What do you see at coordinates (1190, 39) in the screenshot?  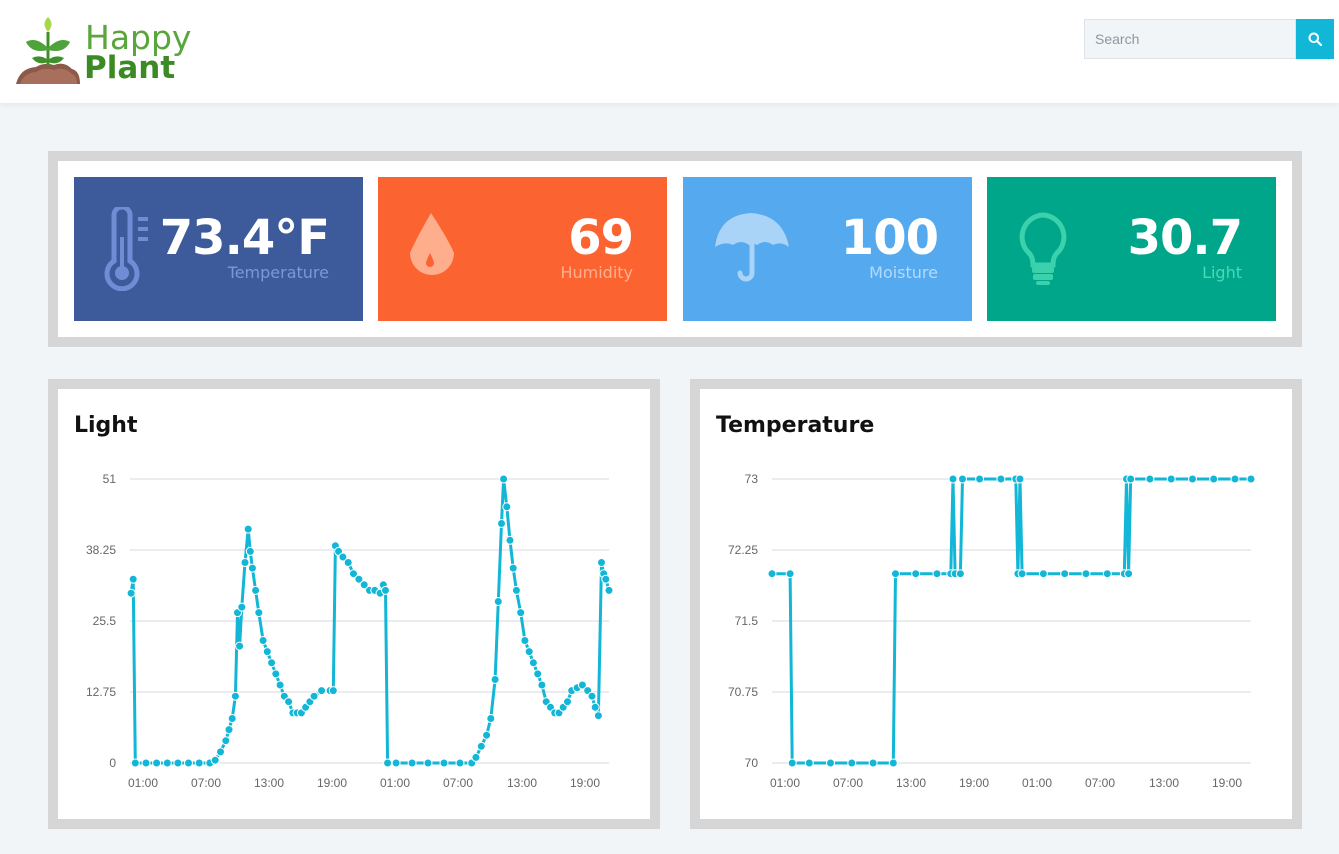 I see `search-input` at bounding box center [1190, 39].